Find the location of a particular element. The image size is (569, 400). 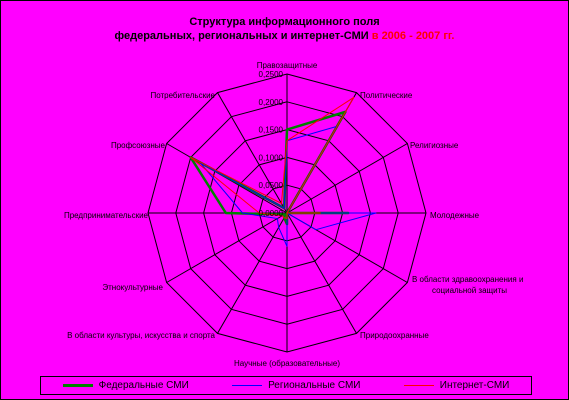

category-label: Религиозные is located at coordinates (434, 145).